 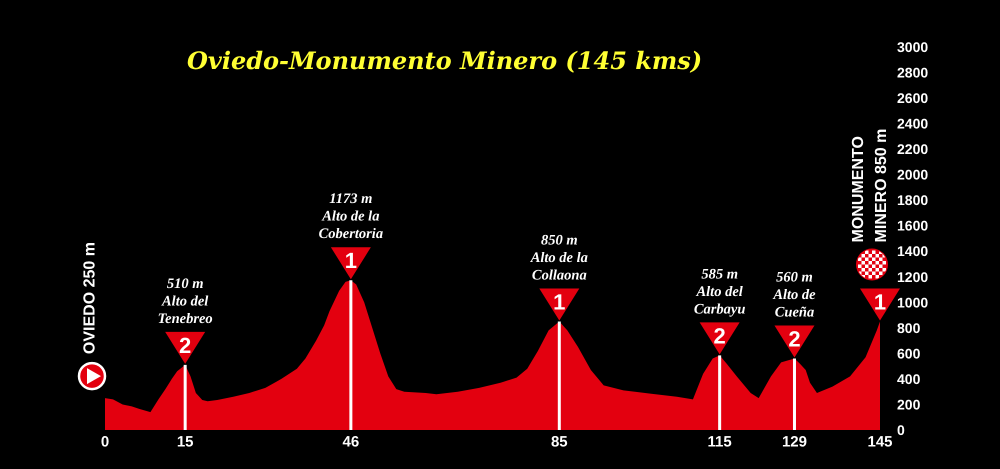 I want to click on annotation: 510 m Alto del Tenebreo, so click(x=185, y=301).